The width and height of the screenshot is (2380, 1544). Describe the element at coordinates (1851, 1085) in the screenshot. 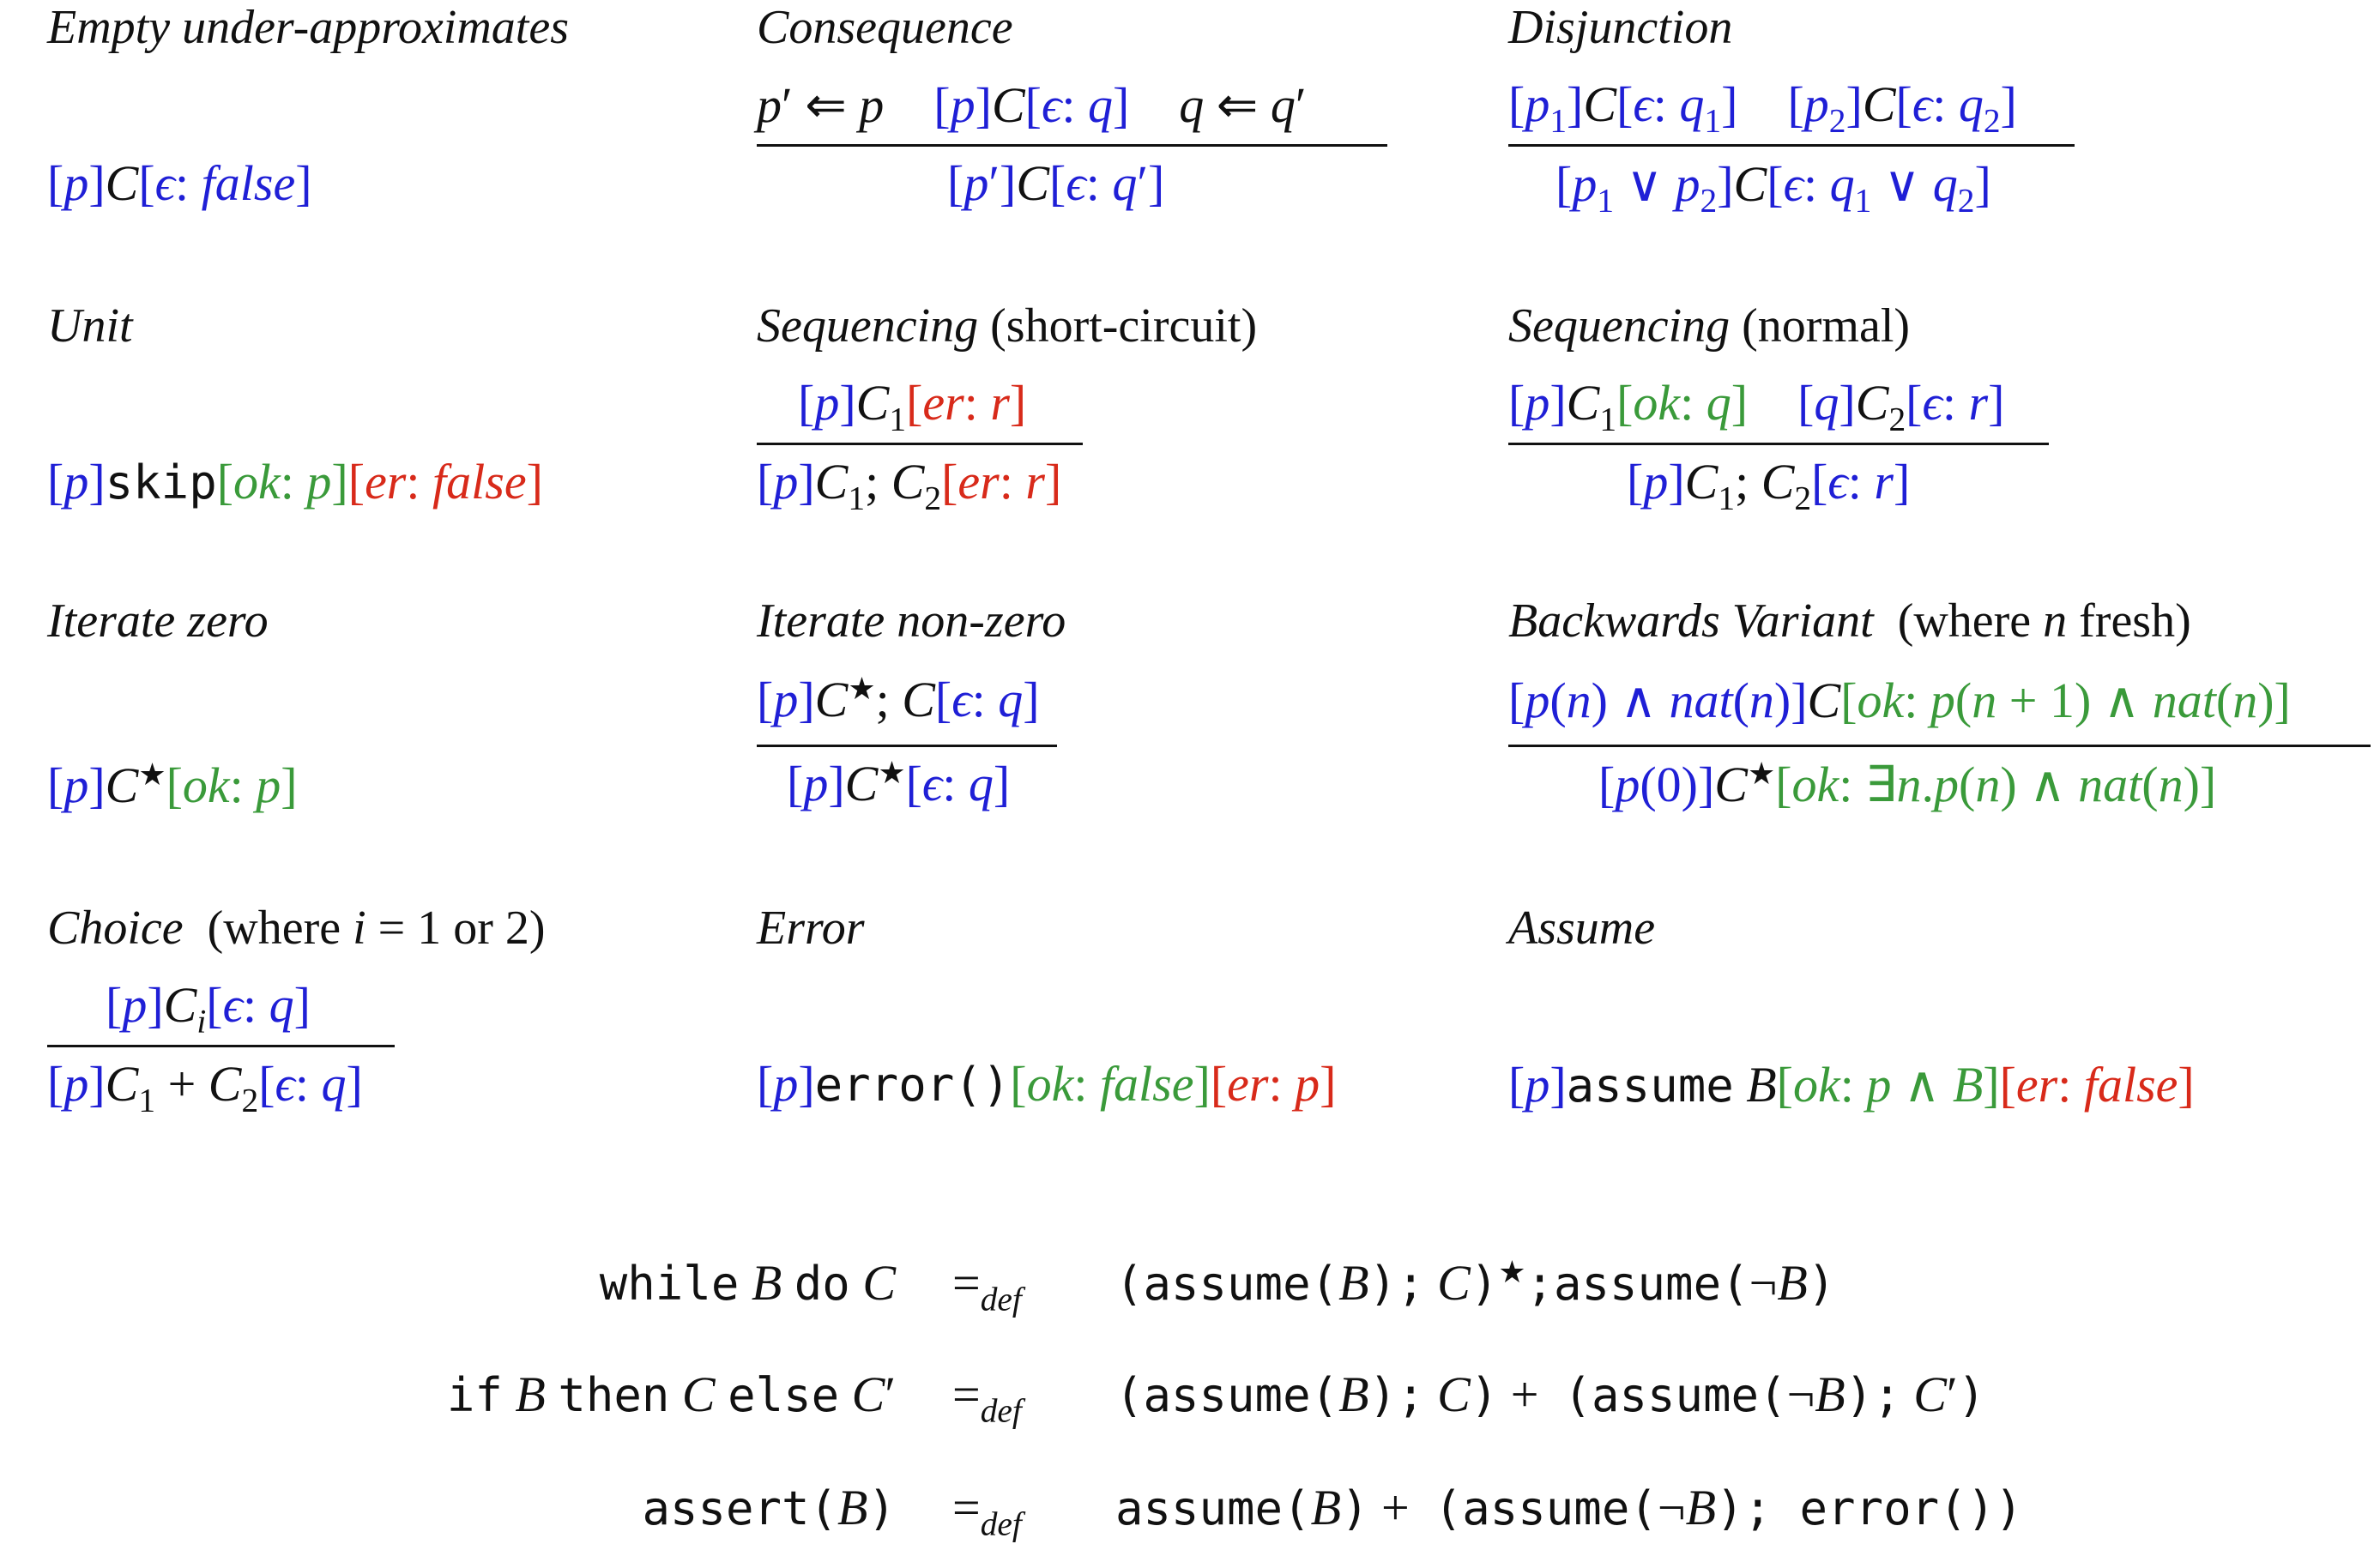

I see `rule-conclusion: [p]assume B[ok: p ∧ B][er: false]` at that location.